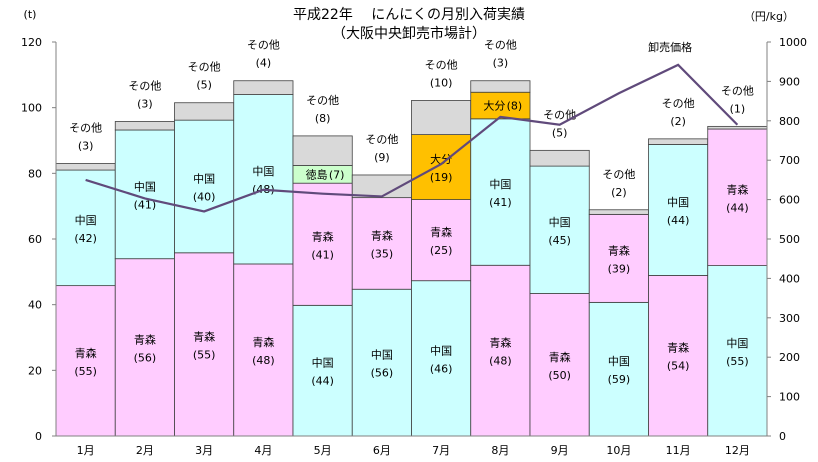 The width and height of the screenshot is (818, 462). What do you see at coordinates (337, 174) in the screenshot?
I see `segment-value-label: (7)` at bounding box center [337, 174].